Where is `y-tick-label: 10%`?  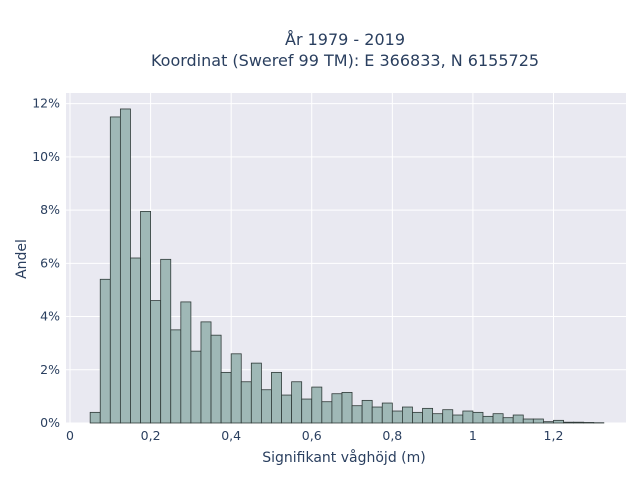 y-tick-label: 10% is located at coordinates (46, 156).